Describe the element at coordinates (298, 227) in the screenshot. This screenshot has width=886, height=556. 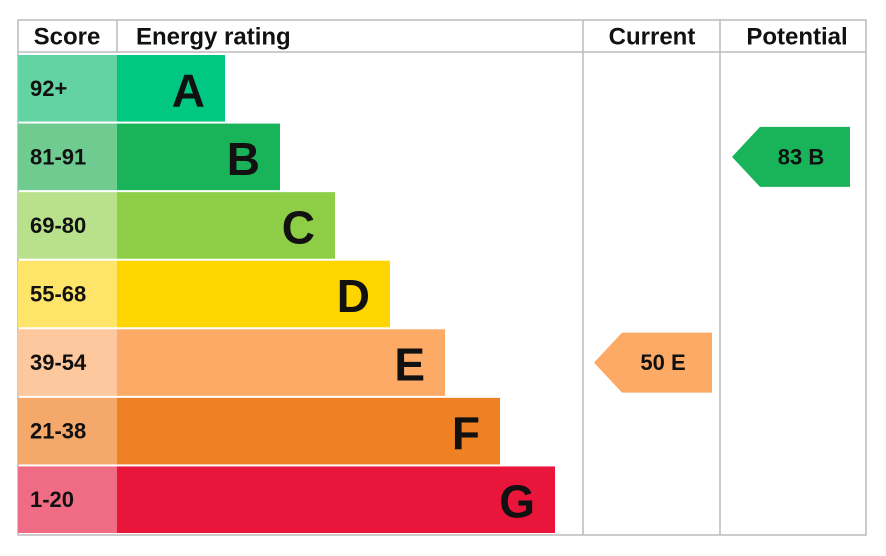
I see `rating-letter: C` at that location.